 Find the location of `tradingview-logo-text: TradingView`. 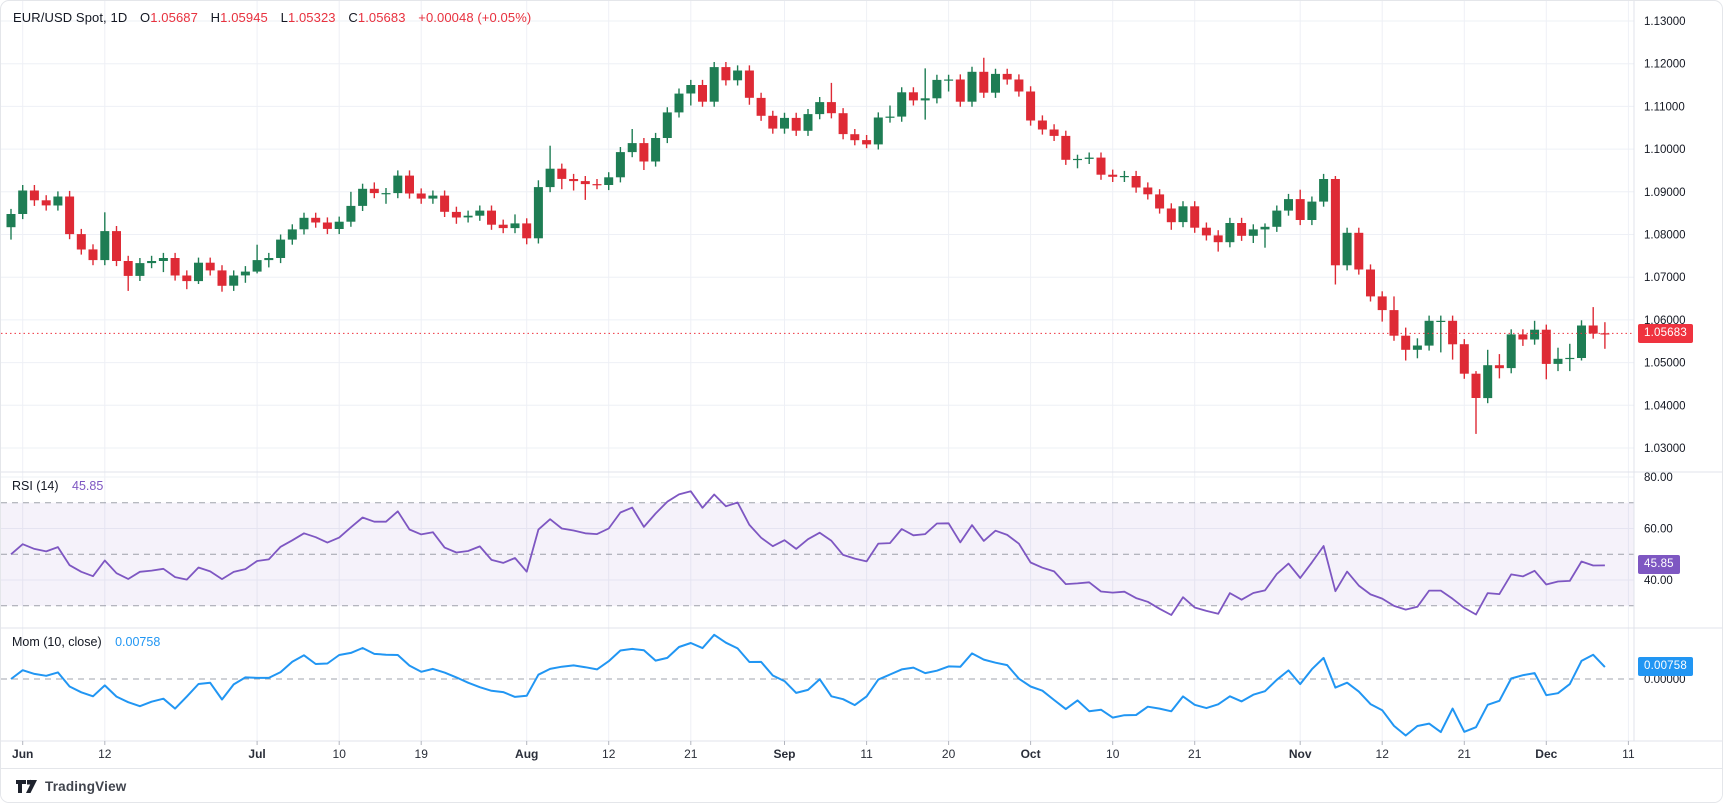

tradingview-logo-text: TradingView is located at coordinates (86, 786).